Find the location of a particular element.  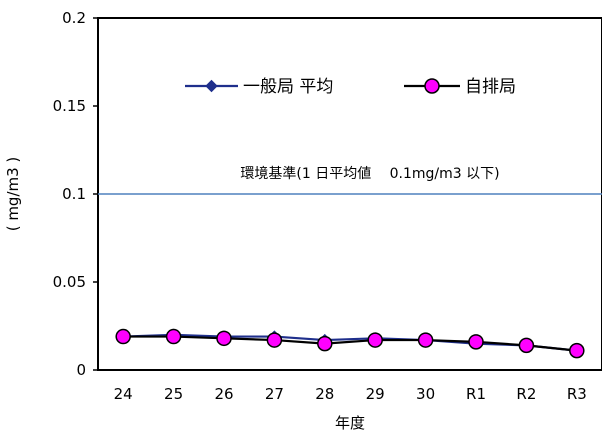

x-tick-label: R2 is located at coordinates (526, 394).